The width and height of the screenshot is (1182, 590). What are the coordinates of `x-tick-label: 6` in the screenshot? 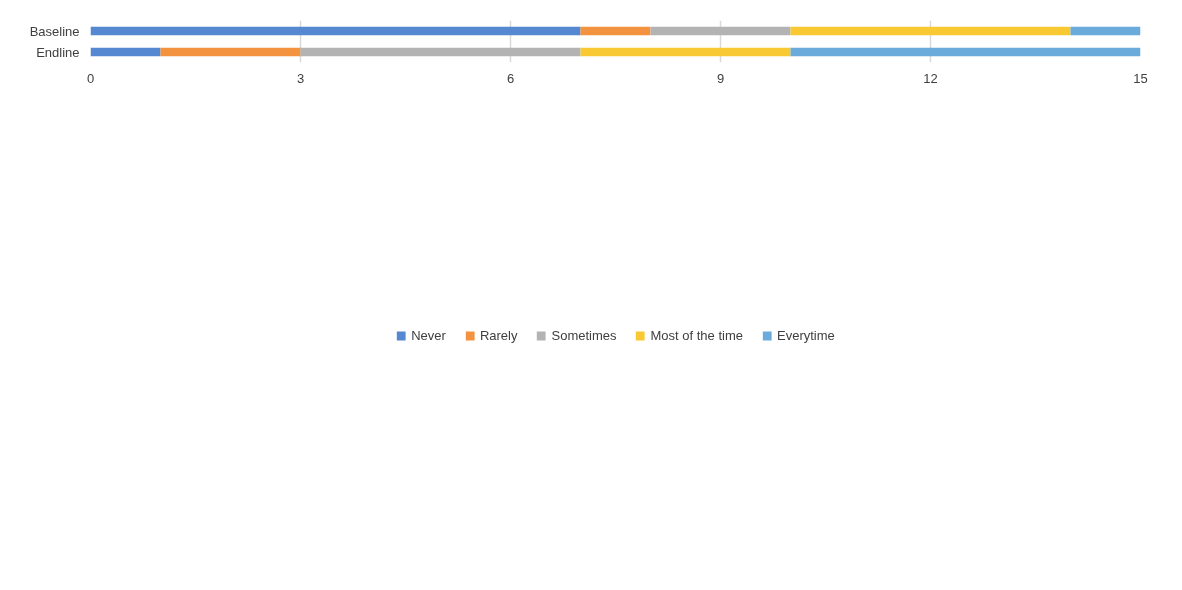 It's located at (510, 78).